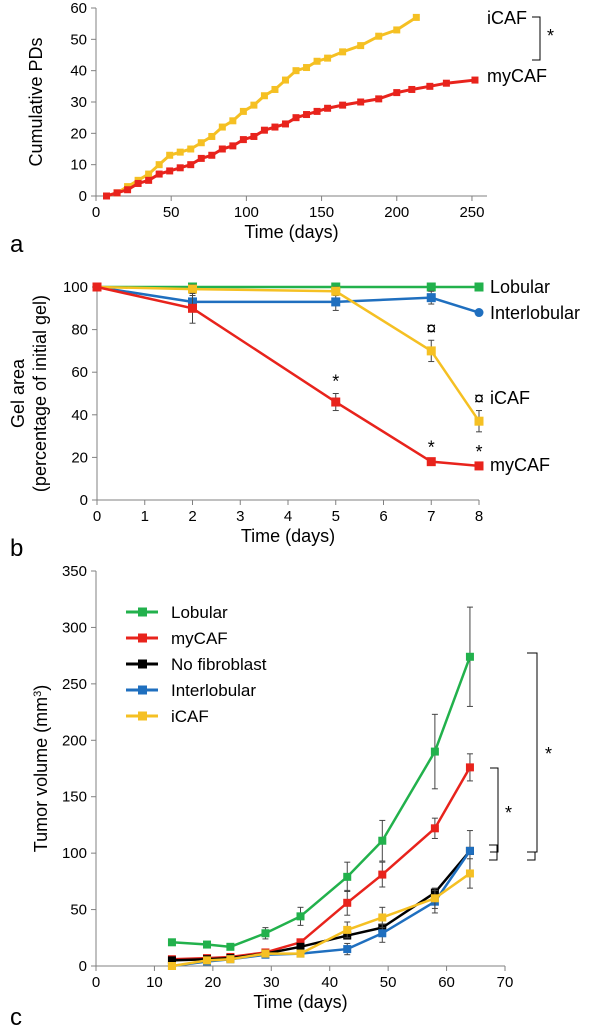  I want to click on significance-bracket, so click(536, 38).